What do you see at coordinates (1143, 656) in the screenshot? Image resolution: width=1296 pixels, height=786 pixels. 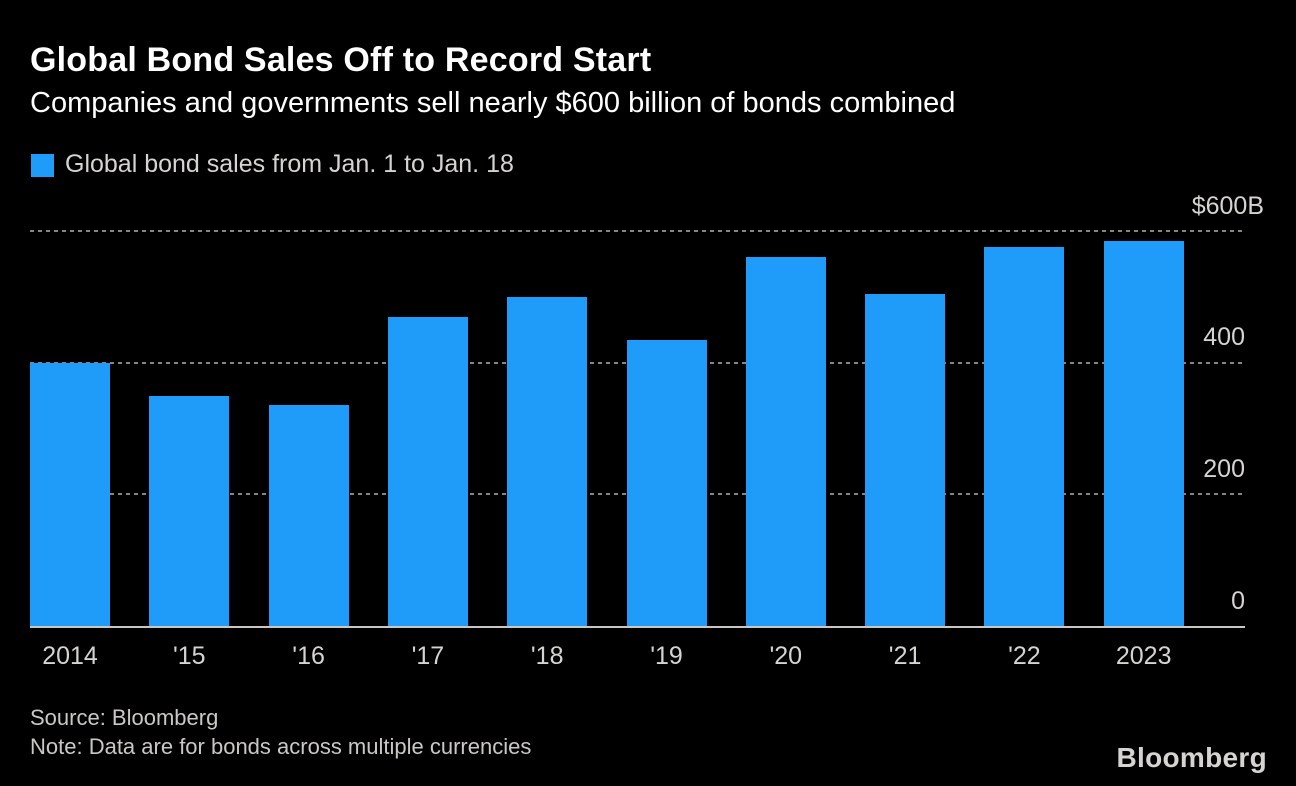 I see `x-tick-label-2023: 2023` at bounding box center [1143, 656].